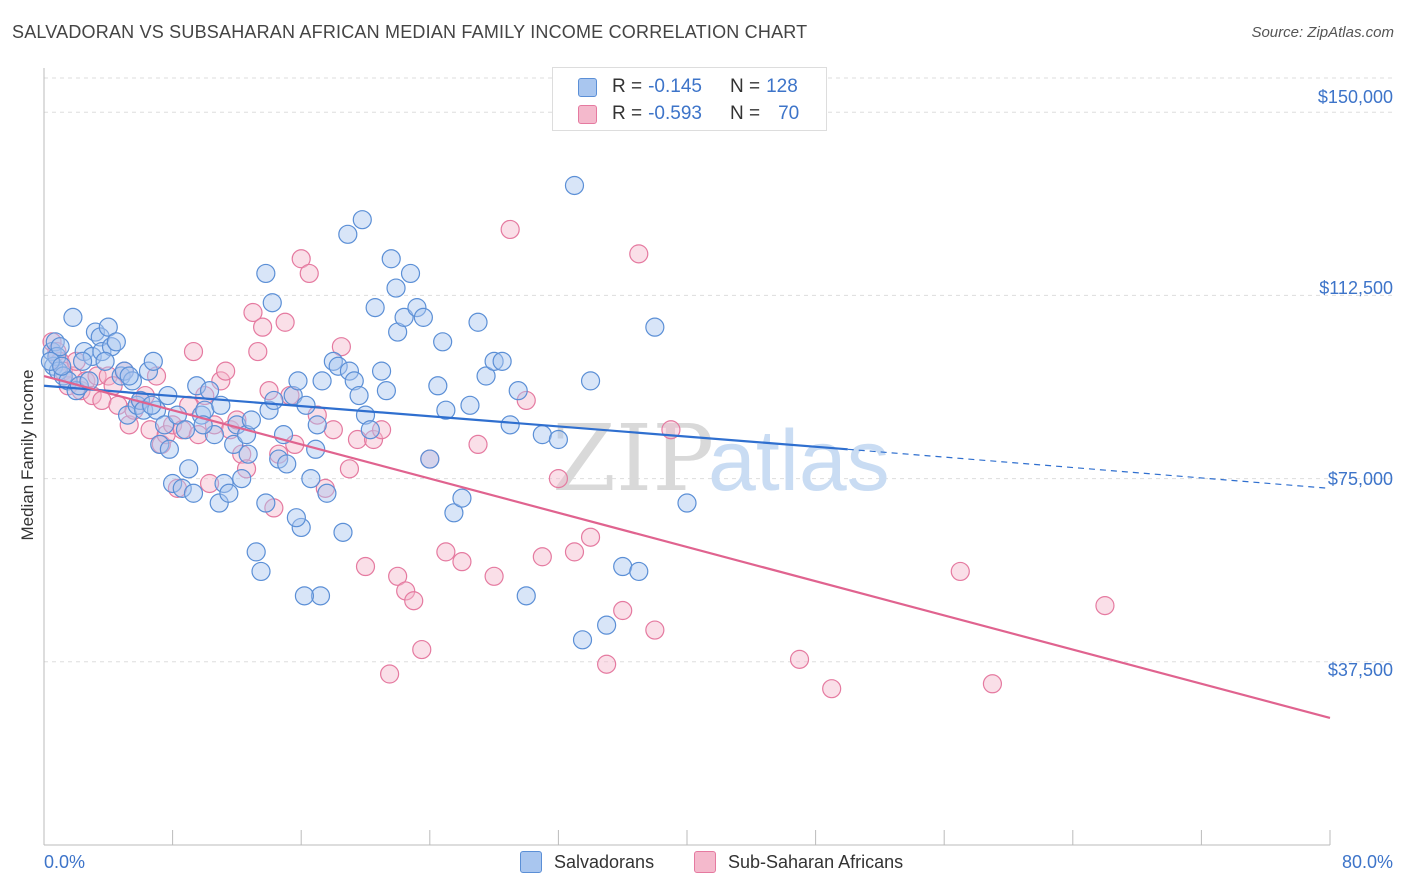 The width and height of the screenshot is (1406, 892). What do you see at coordinates (1360, 670) in the screenshot?
I see `y-tick-label: $37,500` at bounding box center [1360, 670].